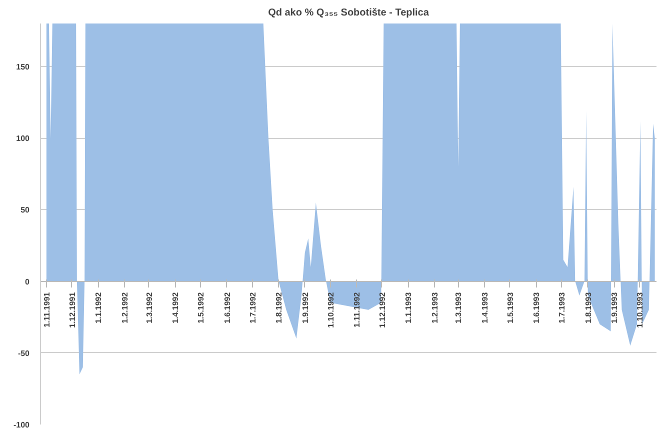 Image resolution: width=667 pixels, height=439 pixels. What do you see at coordinates (331, 310) in the screenshot?
I see `x-tick-label: 1.10.1992` at bounding box center [331, 310].